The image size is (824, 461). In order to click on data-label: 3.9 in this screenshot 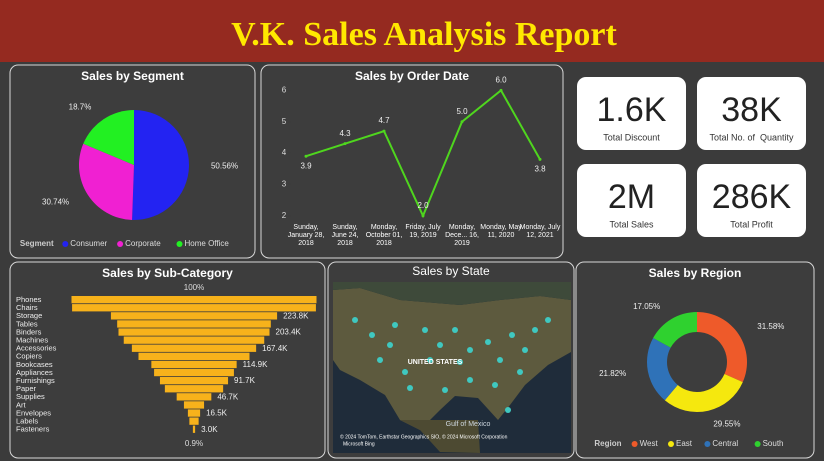, I will do `click(306, 165)`.